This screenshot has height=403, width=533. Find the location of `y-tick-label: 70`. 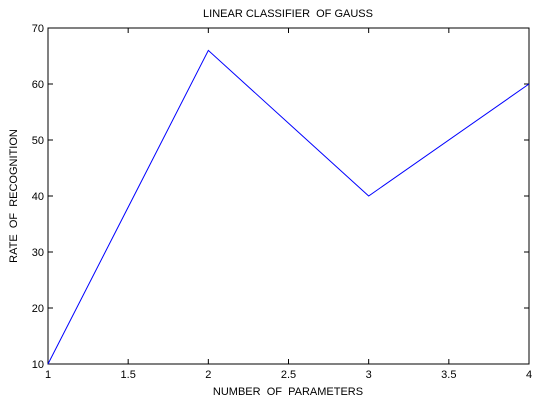

y-tick-label: 70 is located at coordinates (38, 29).